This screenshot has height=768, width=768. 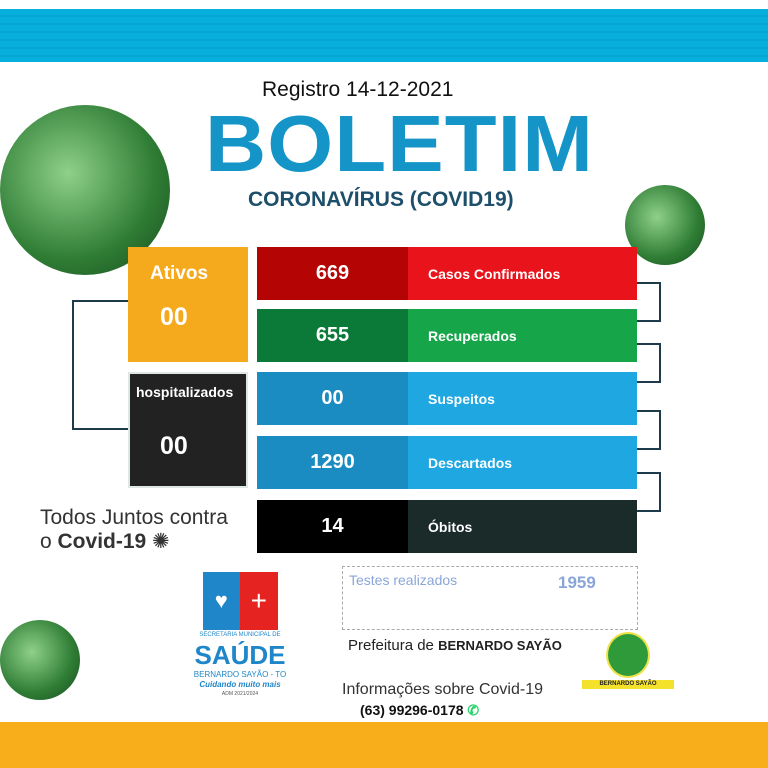 I want to click on bottom-banner, so click(x=384, y=745).